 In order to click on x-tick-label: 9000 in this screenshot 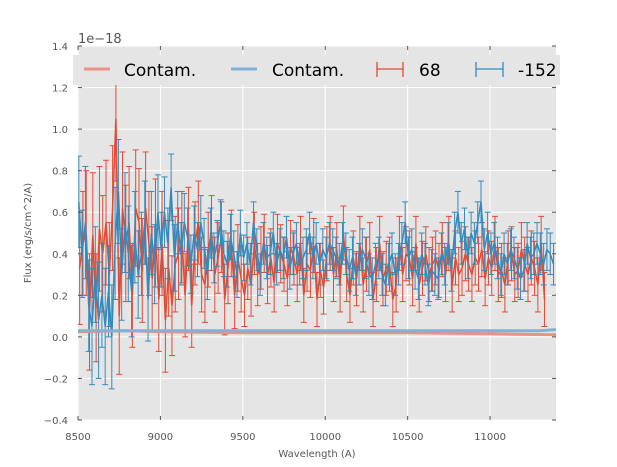, I will do `click(160, 437)`.